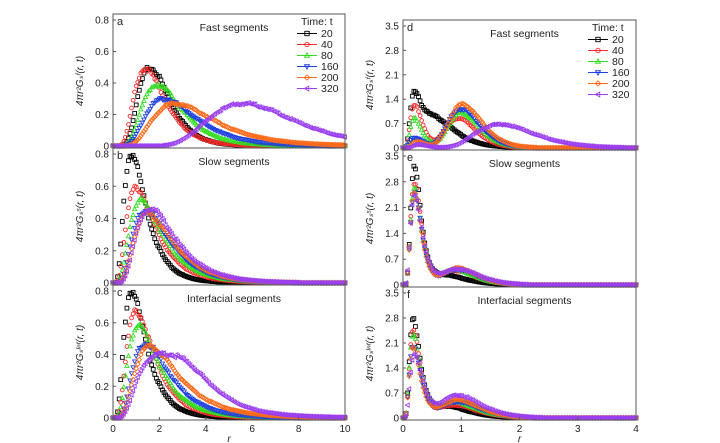  What do you see at coordinates (234, 299) in the screenshot?
I see `panel-title: Interfacial segments` at bounding box center [234, 299].